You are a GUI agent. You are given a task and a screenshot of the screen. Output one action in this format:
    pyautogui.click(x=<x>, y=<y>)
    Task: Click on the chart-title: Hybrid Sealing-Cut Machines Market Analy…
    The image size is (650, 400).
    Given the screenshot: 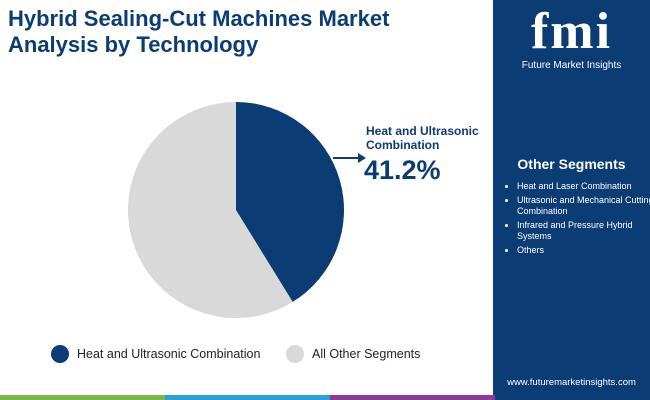 What is the action you would take?
    pyautogui.click(x=199, y=31)
    